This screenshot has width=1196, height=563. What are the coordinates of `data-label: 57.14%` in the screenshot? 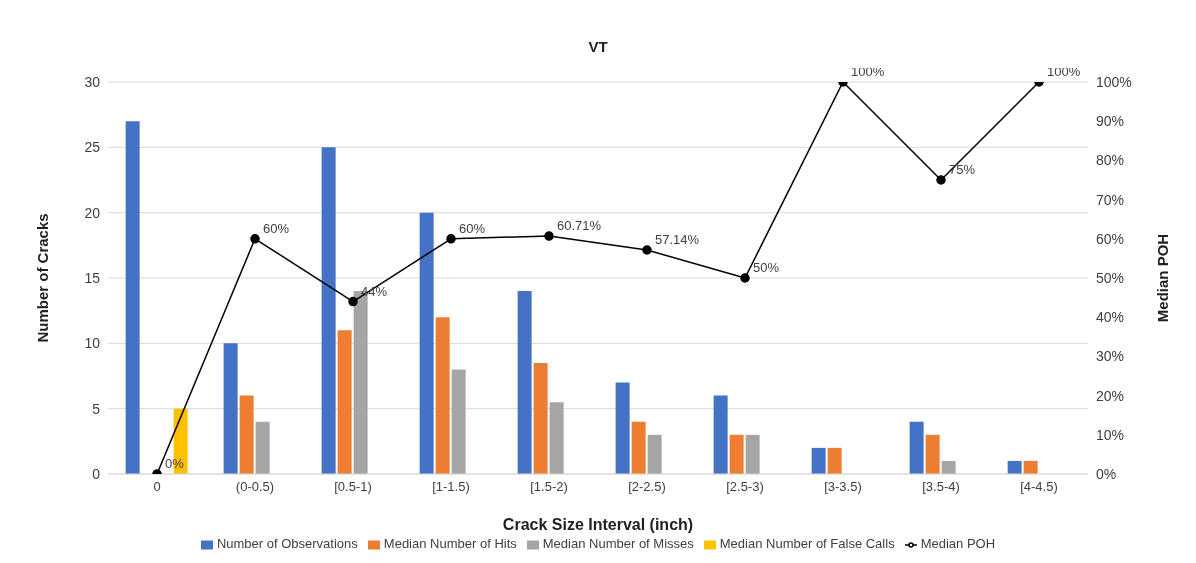 It's located at (677, 240).